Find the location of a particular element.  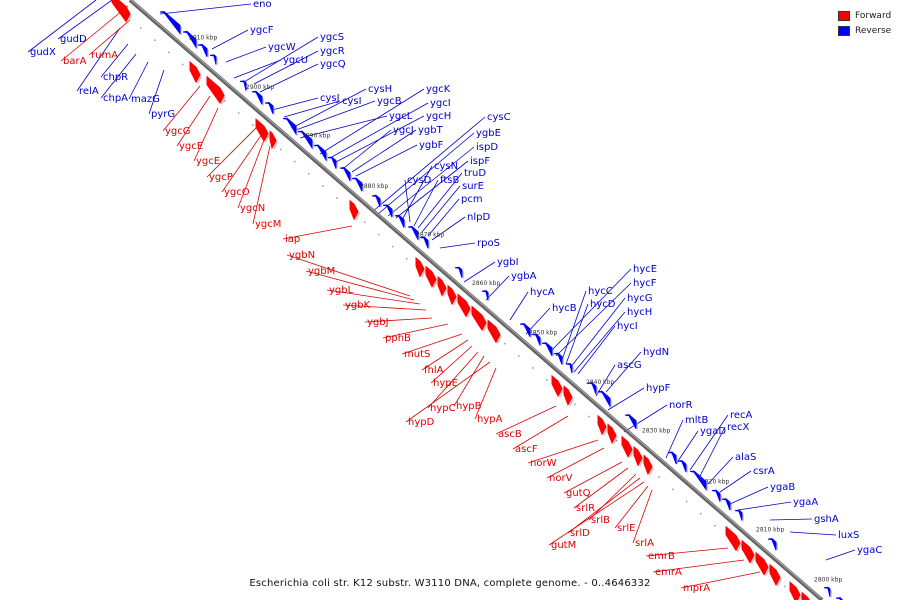

gene-label: luxS is located at coordinates (848, 535).